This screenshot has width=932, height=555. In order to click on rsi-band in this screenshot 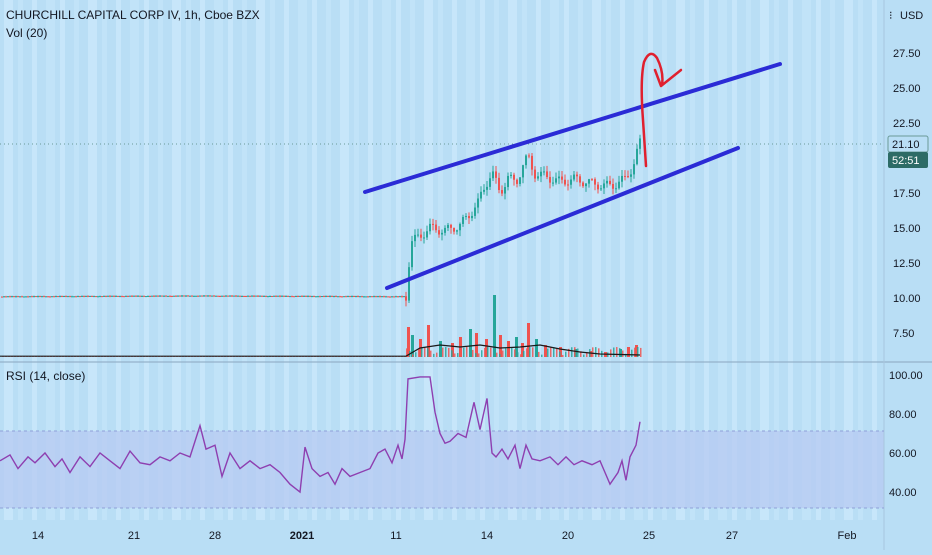, I will do `click(442, 469)`.